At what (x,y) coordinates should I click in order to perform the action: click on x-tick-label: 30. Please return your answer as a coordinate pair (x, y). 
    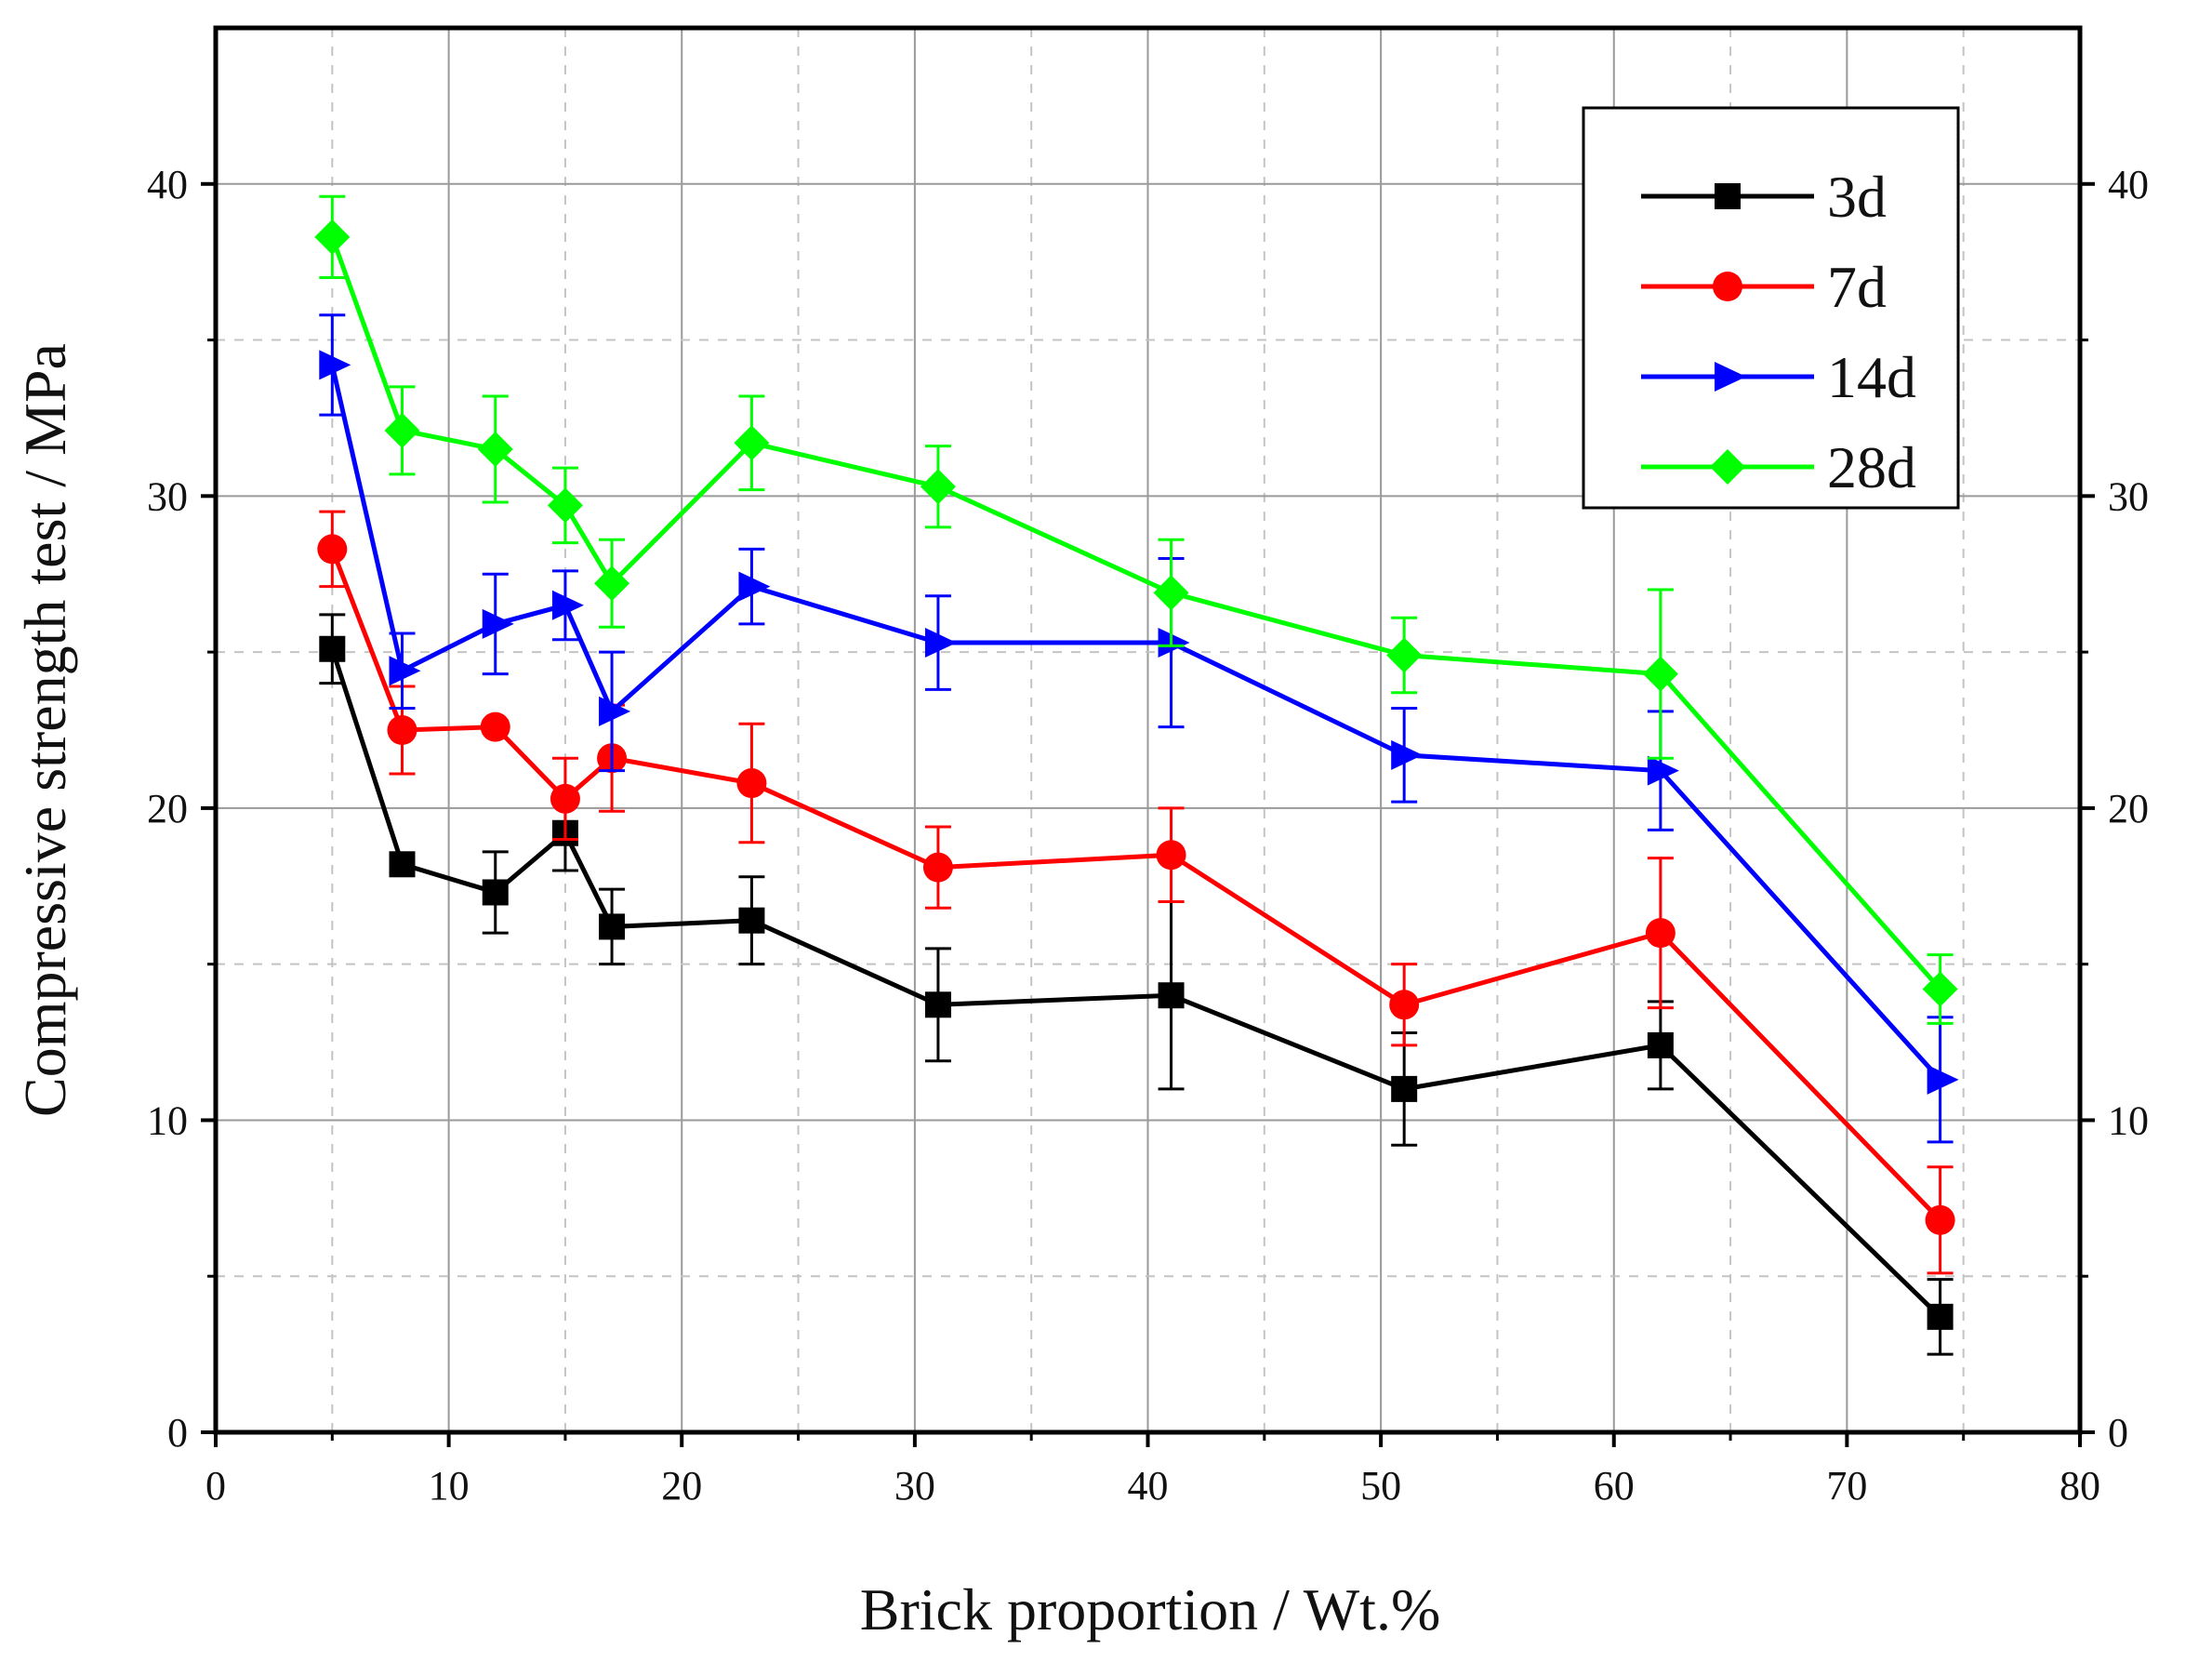
    Looking at the image, I should click on (914, 1486).